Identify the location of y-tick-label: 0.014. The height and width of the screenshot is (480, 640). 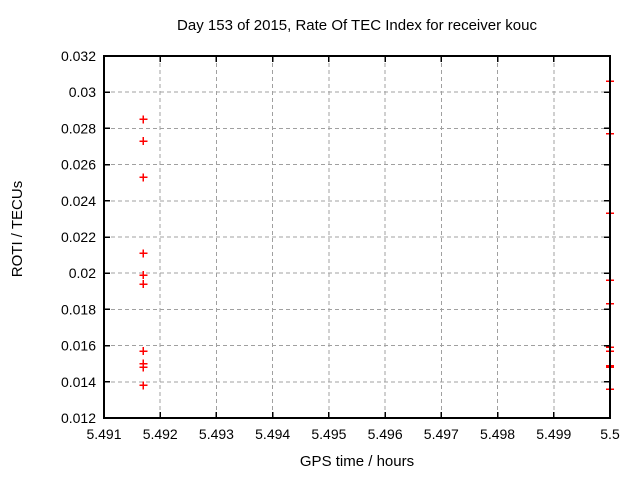
(78, 382).